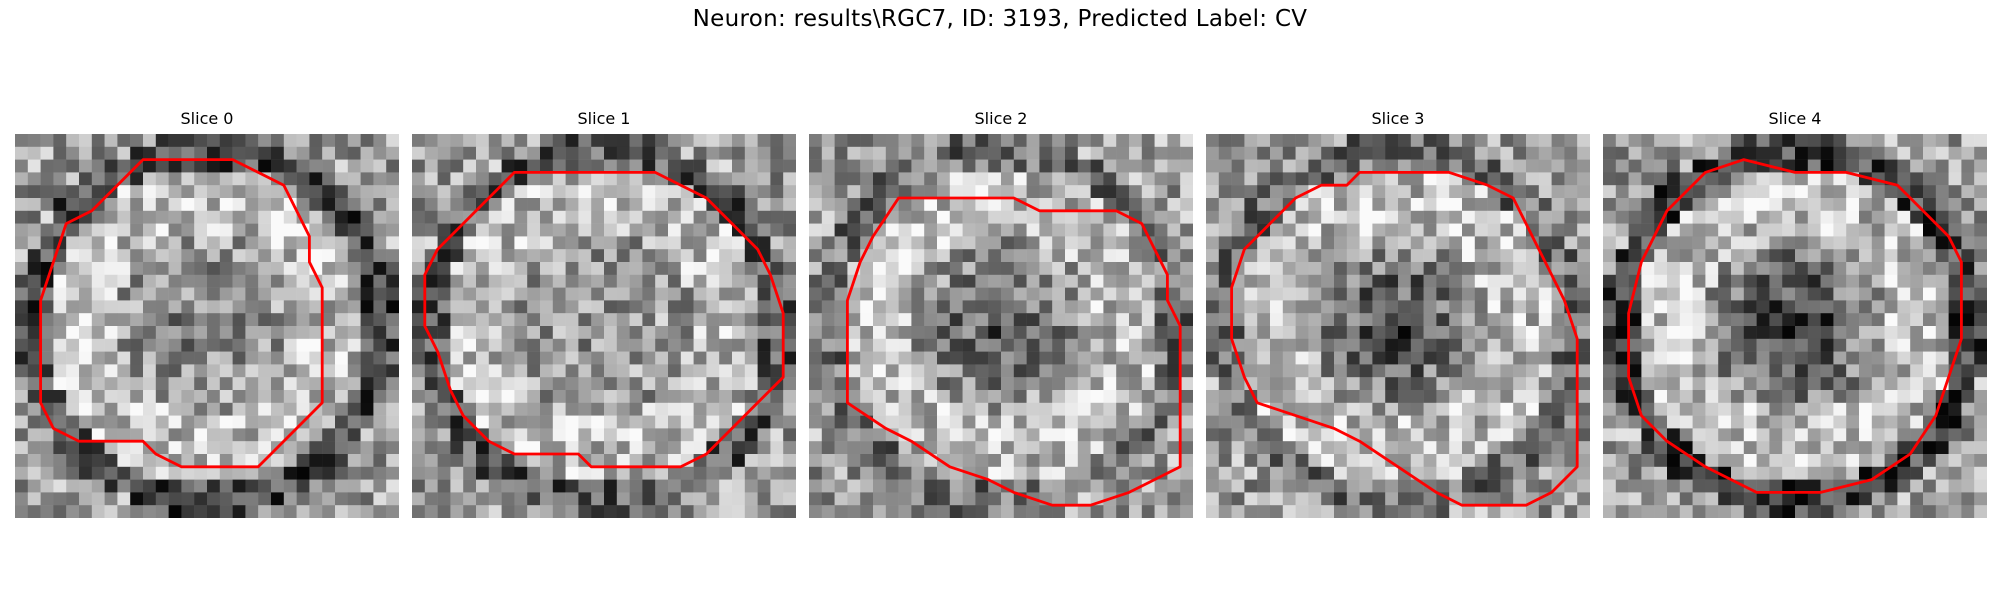  I want to click on slice-title: Slice 0, so click(207, 118).